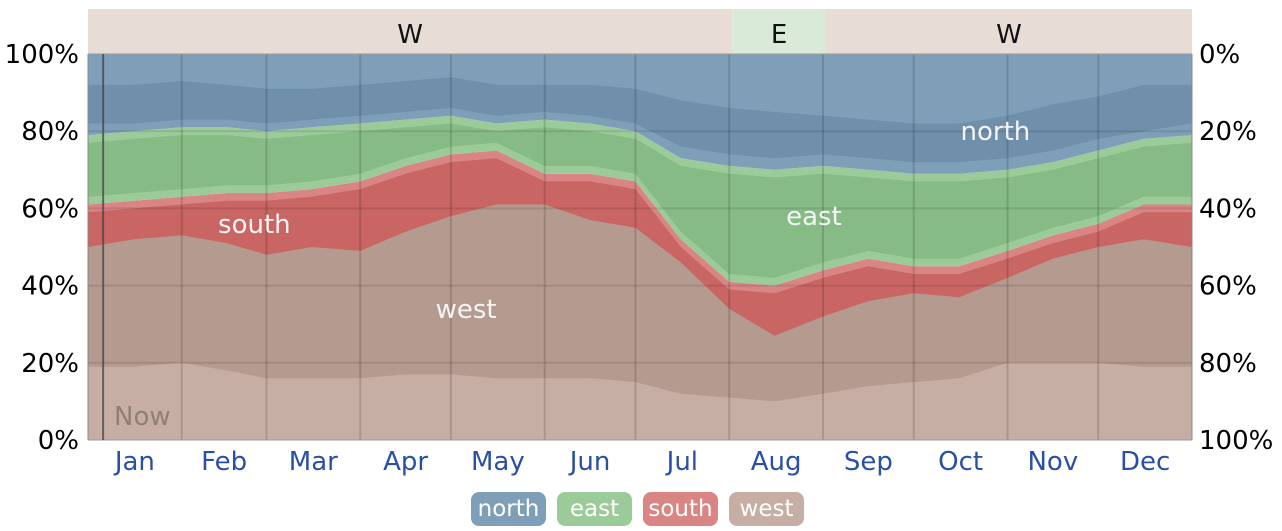 Image resolution: width=1282 pixels, height=531 pixels. What do you see at coordinates (466, 310) in the screenshot?
I see `area-label-west: west` at bounding box center [466, 310].